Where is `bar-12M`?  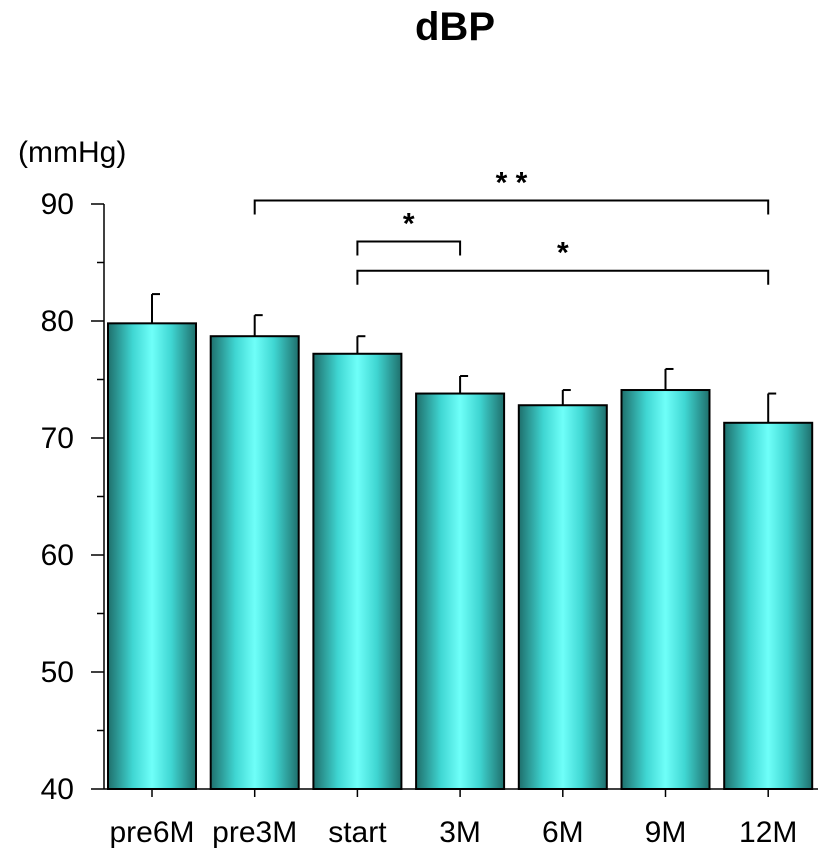 bar-12M is located at coordinates (768, 605).